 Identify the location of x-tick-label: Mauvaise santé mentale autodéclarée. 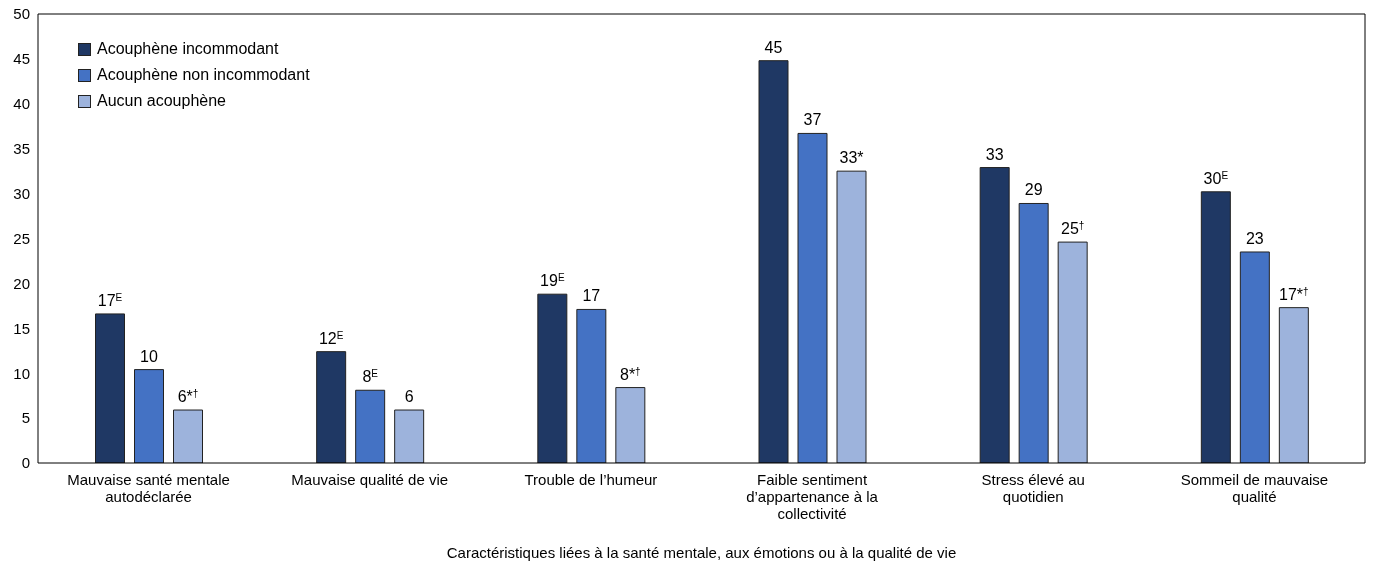
(148, 488).